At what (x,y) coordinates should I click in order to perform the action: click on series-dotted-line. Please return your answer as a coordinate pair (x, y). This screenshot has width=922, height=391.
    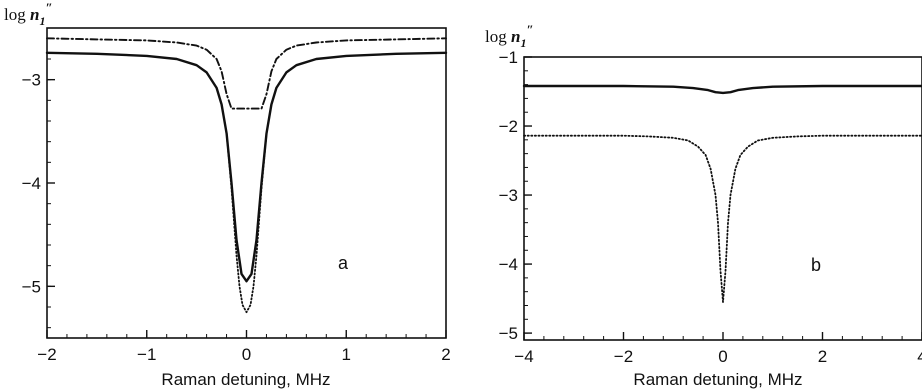
    Looking at the image, I should click on (246, 223).